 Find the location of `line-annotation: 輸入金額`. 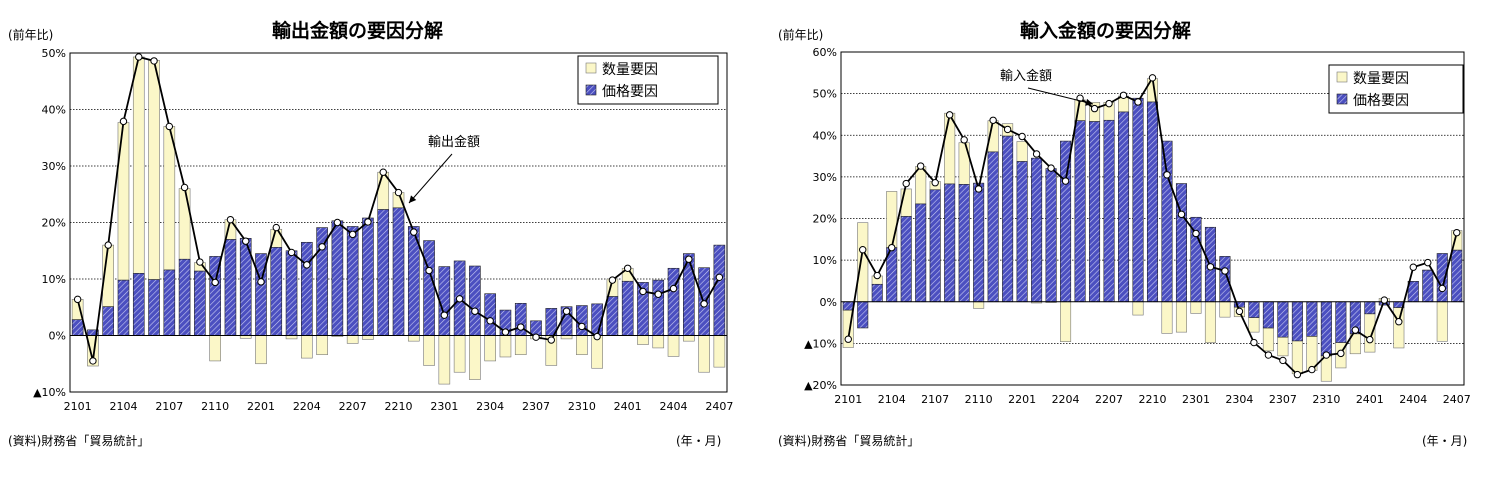

line-annotation: 輸入金額 is located at coordinates (1026, 76).